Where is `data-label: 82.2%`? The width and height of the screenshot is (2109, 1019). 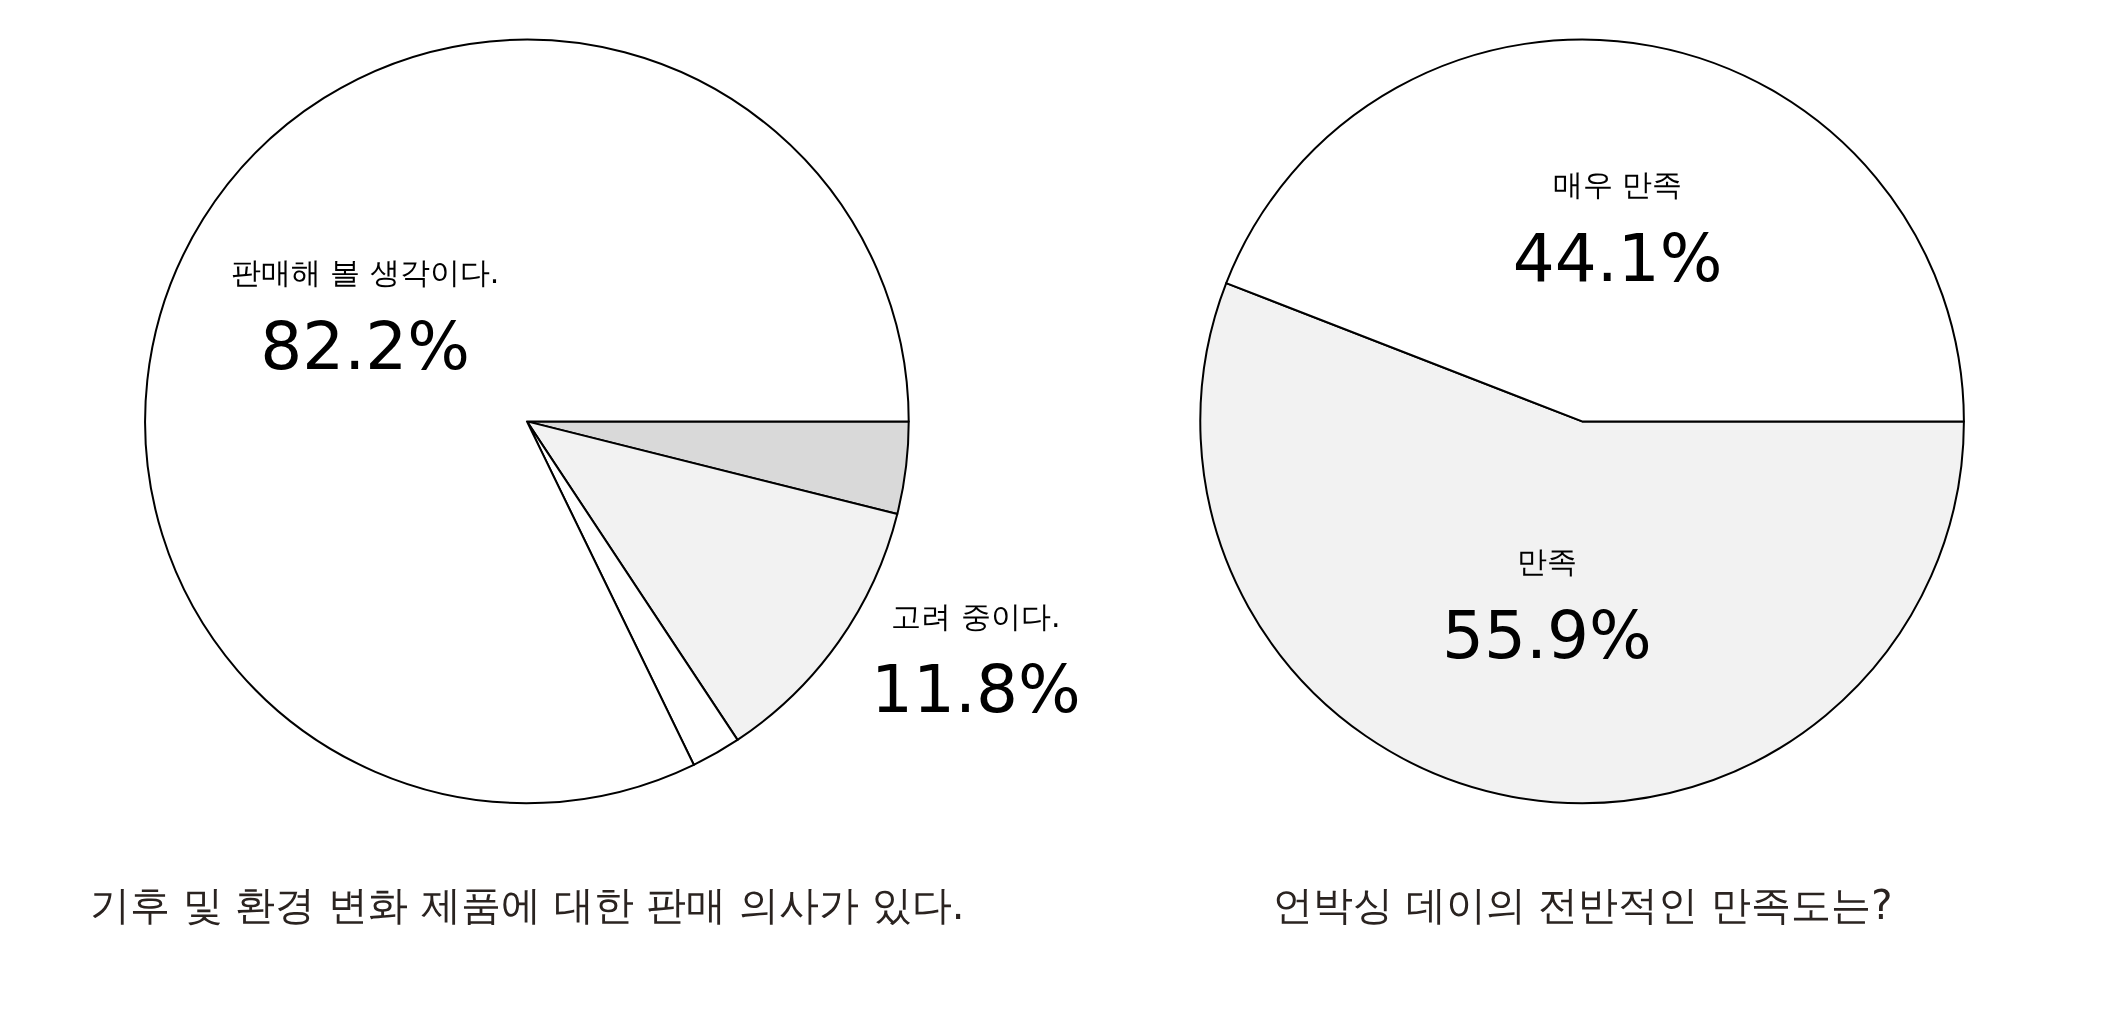 data-label: 82.2% is located at coordinates (365, 347).